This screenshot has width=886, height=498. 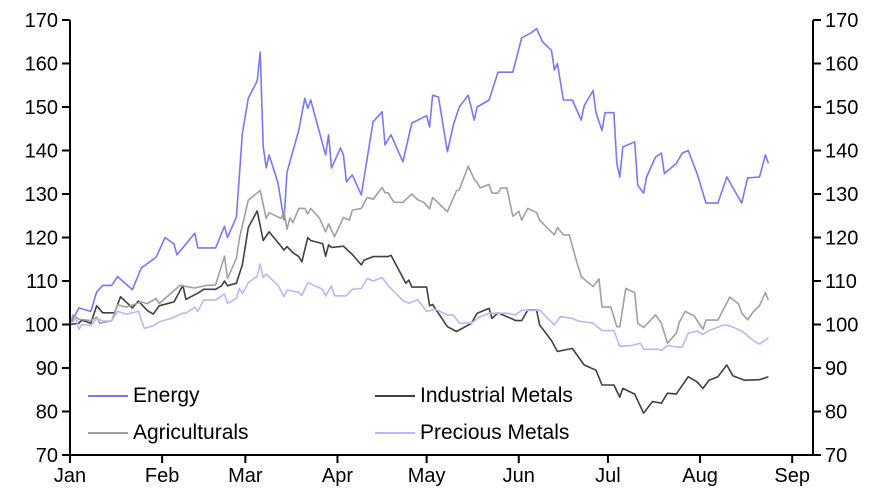 I want to click on left-y-tick-label: 110, so click(x=42, y=282).